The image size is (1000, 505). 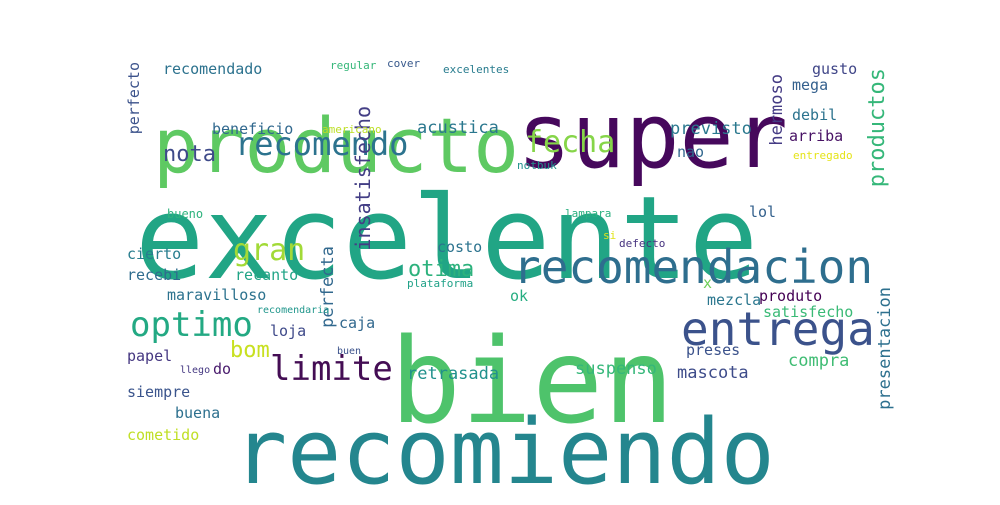 I want to click on word-produto: produto, so click(x=791, y=296).